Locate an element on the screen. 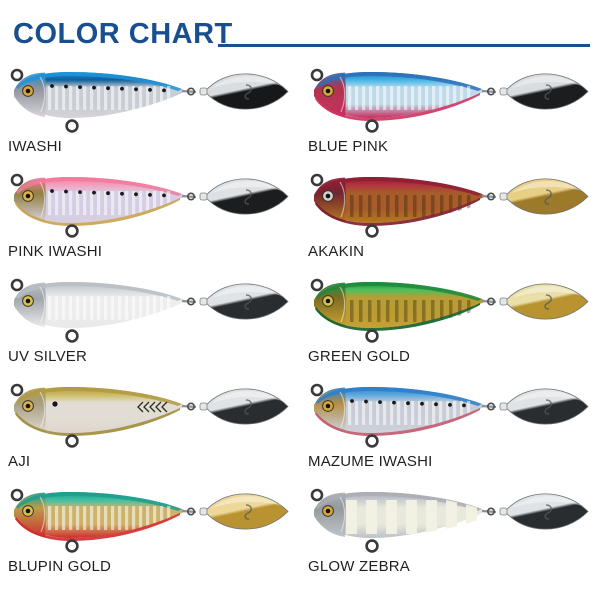 This screenshot has width=600, height=600. color-chart-item: AKAKIN is located at coordinates (450, 217).